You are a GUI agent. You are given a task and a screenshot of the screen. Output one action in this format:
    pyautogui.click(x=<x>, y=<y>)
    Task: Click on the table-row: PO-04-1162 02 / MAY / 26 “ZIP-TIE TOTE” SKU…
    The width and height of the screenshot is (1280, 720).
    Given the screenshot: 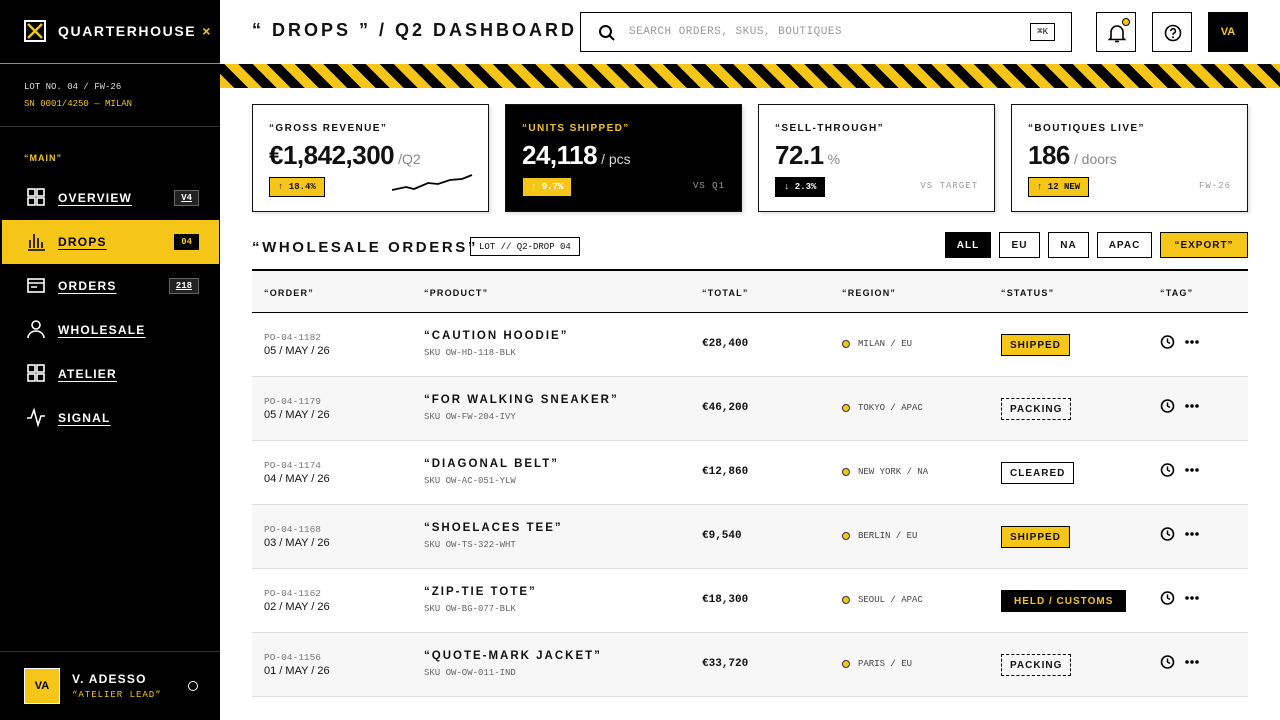 What is the action you would take?
    pyautogui.click(x=750, y=601)
    